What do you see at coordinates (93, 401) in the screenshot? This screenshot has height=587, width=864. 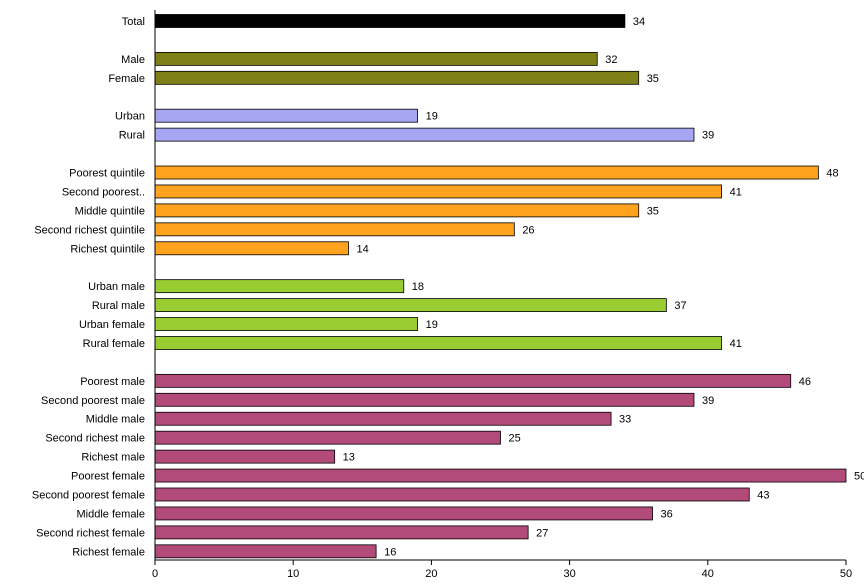 I see `category-label-second-poorest-male: Second poorest male` at bounding box center [93, 401].